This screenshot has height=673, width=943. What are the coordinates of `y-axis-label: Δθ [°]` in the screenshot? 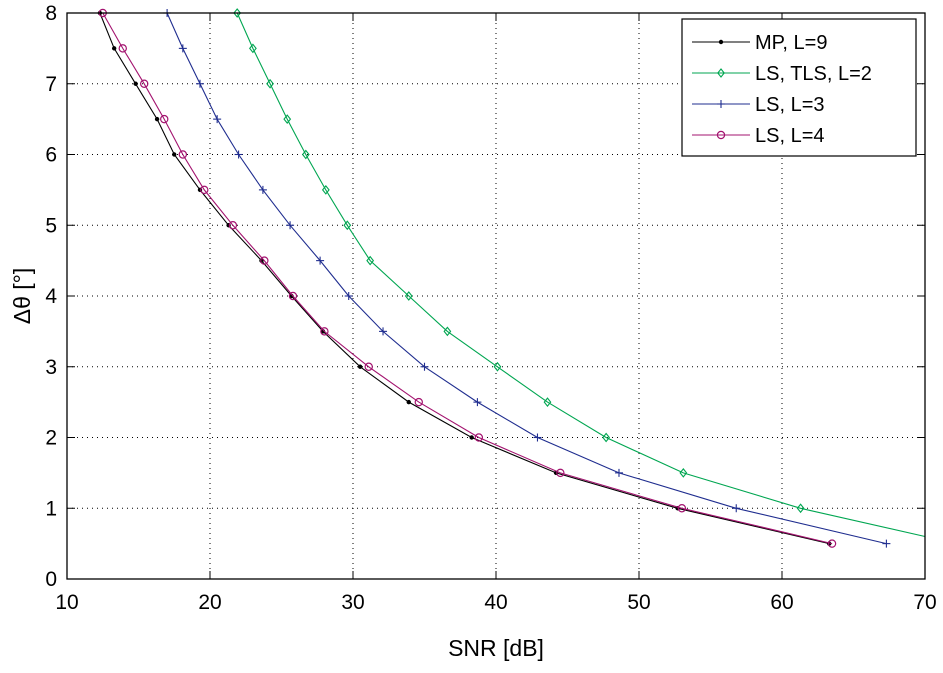 It's located at (22, 296).